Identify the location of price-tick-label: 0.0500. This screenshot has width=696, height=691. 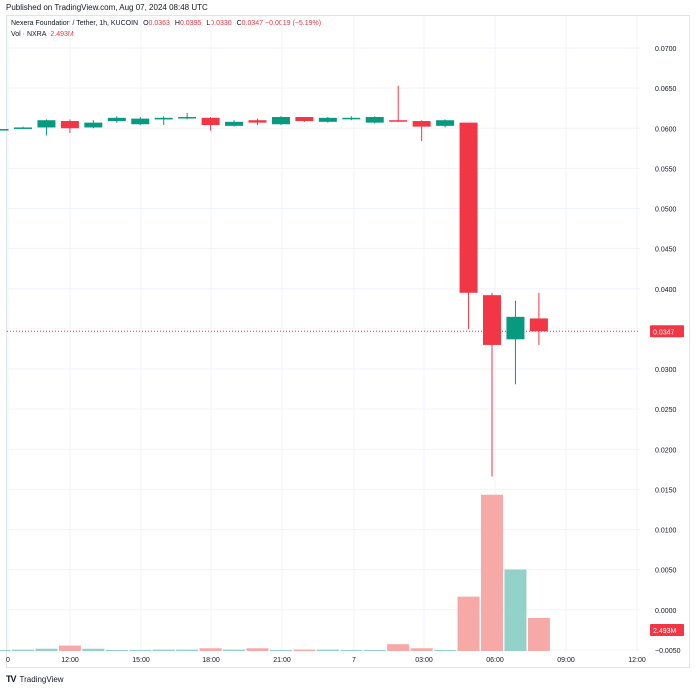
(666, 210).